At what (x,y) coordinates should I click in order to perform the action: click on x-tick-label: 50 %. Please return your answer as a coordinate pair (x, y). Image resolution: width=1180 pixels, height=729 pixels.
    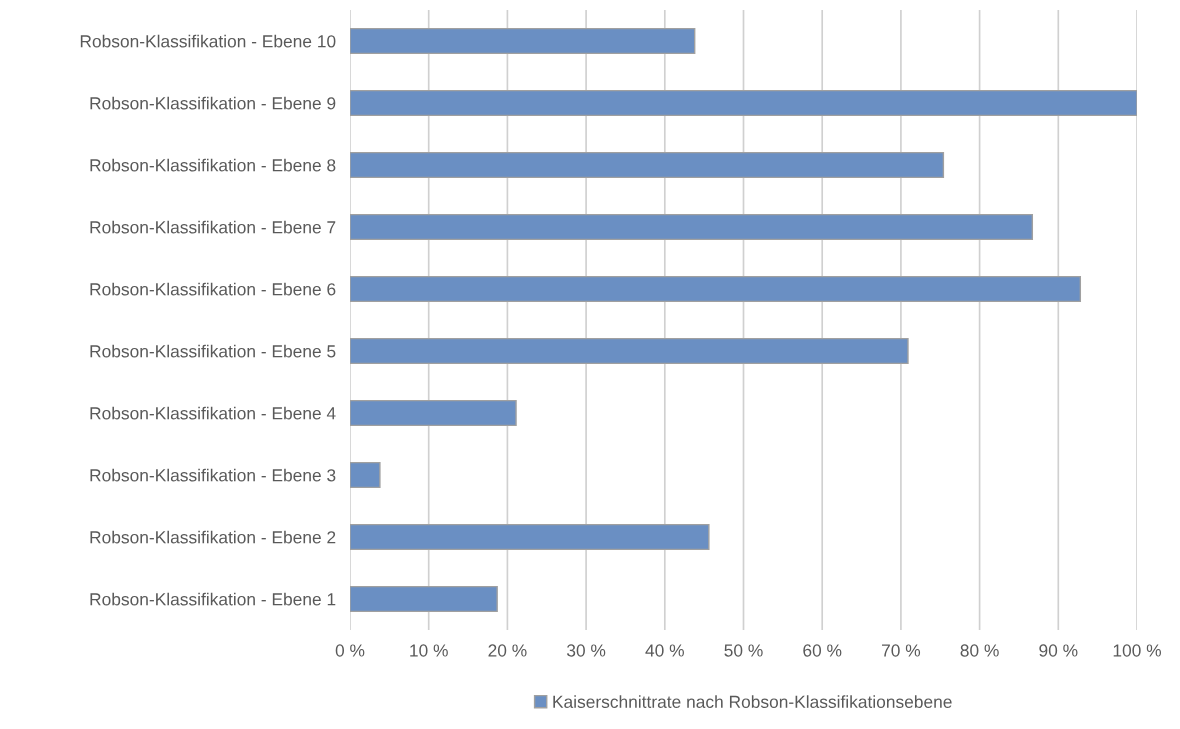
    Looking at the image, I should click on (743, 650).